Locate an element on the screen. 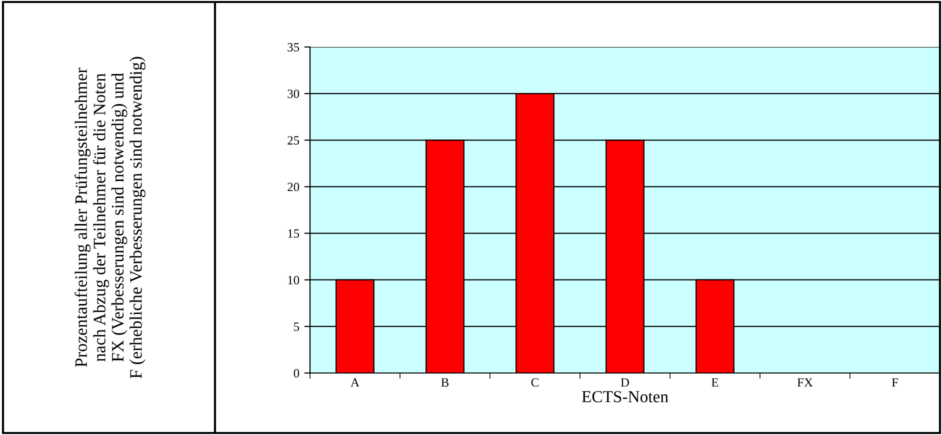 This screenshot has height=435, width=942. y-tick-label: 25 is located at coordinates (294, 140).